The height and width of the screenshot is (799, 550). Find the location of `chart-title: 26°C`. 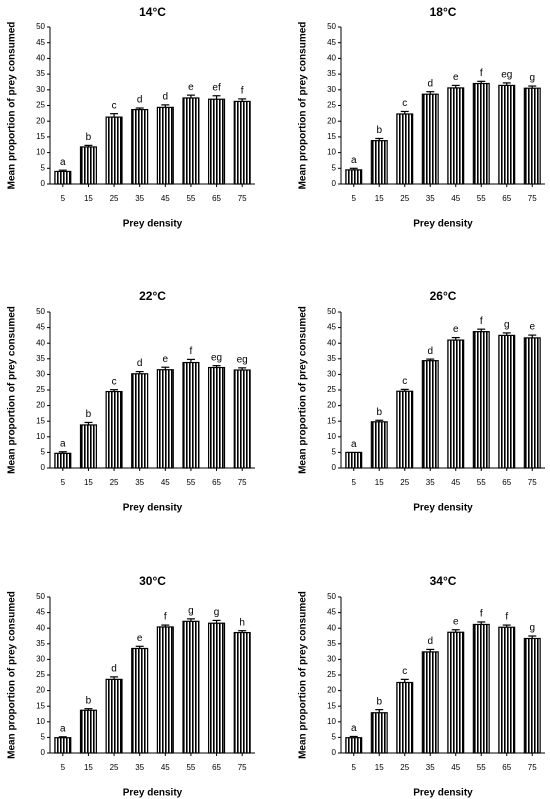

chart-title: 26°C is located at coordinates (443, 296).